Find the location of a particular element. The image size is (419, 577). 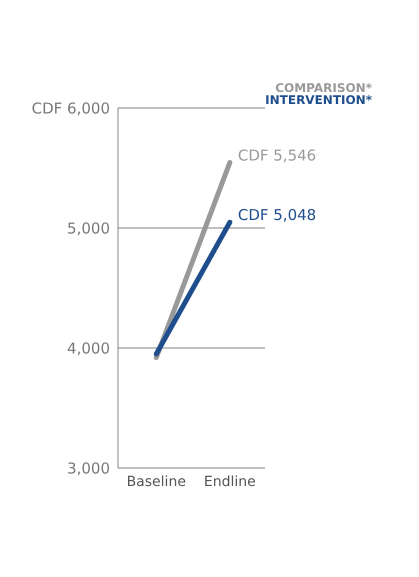

data-label: CDF 5,546 is located at coordinates (277, 155).